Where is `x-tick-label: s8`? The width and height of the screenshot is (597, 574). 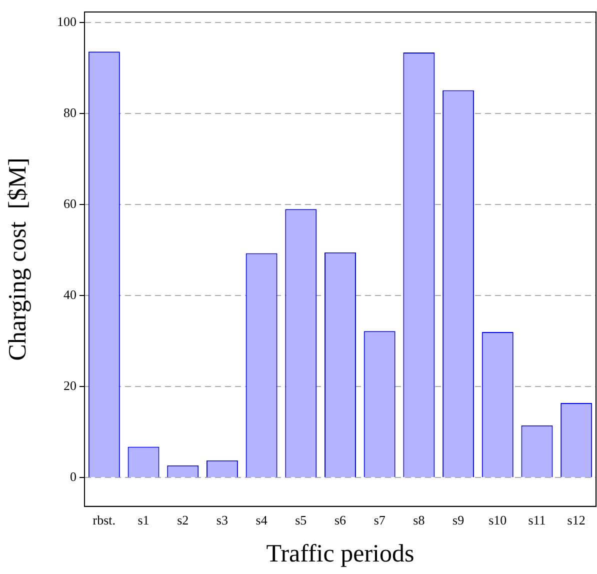 x-tick-label: s8 is located at coordinates (419, 520).